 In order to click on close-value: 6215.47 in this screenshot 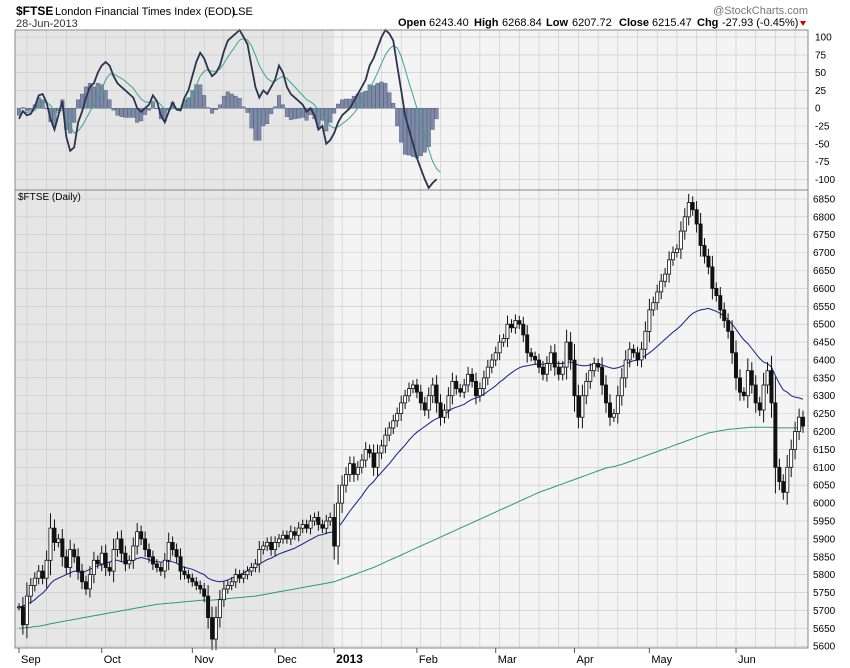, I will do `click(672, 23)`.